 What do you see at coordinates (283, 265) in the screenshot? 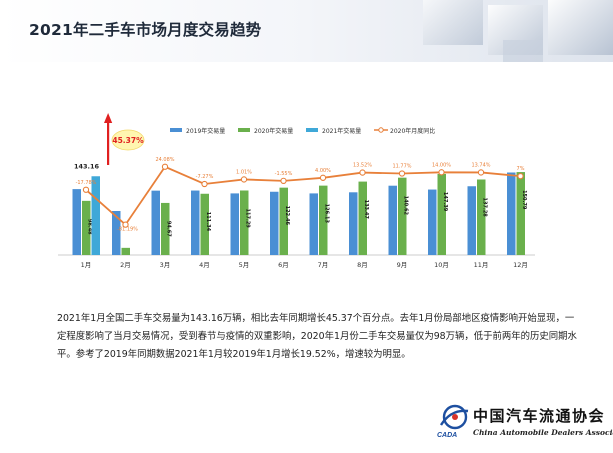
I see `x-tick-label: 6月` at bounding box center [283, 265].